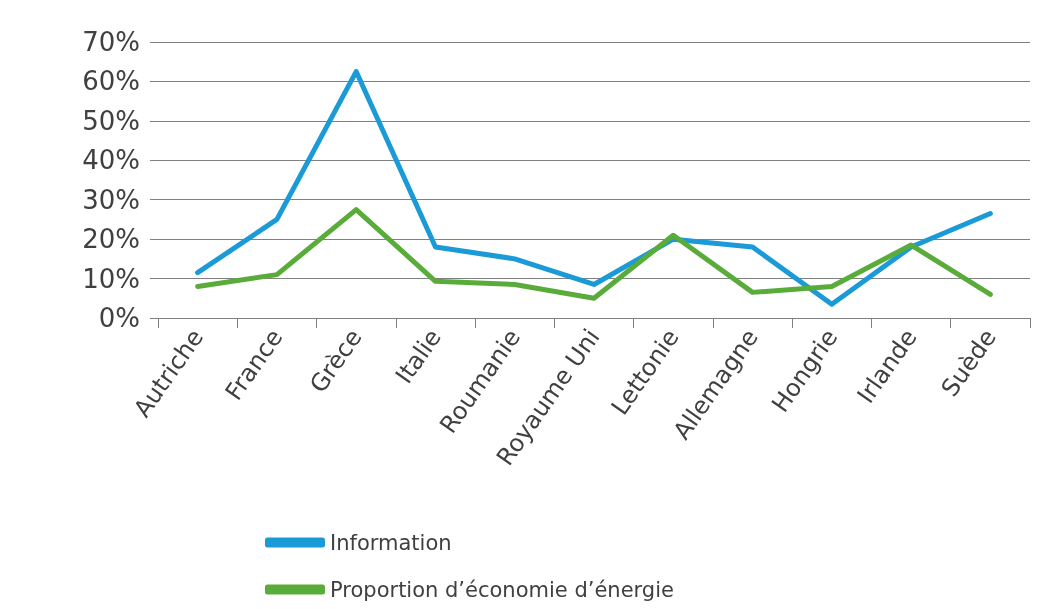  What do you see at coordinates (111, 42) in the screenshot?
I see `y-tick-label: 70%` at bounding box center [111, 42].